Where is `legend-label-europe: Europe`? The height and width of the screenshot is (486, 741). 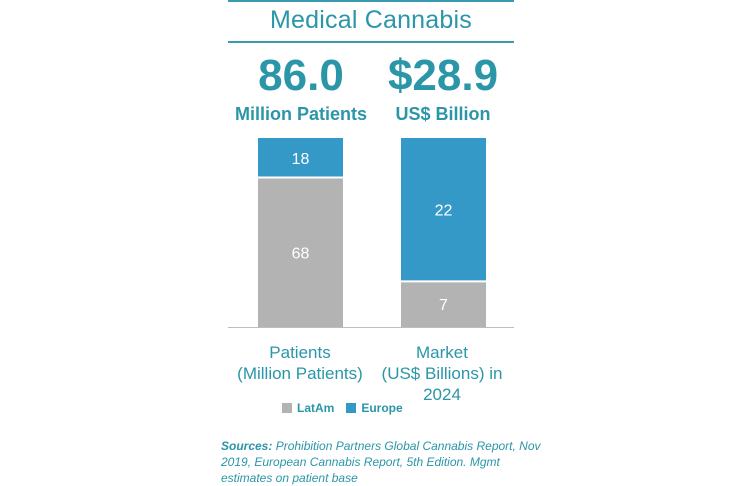 legend-label-europe: Europe is located at coordinates (382, 408).